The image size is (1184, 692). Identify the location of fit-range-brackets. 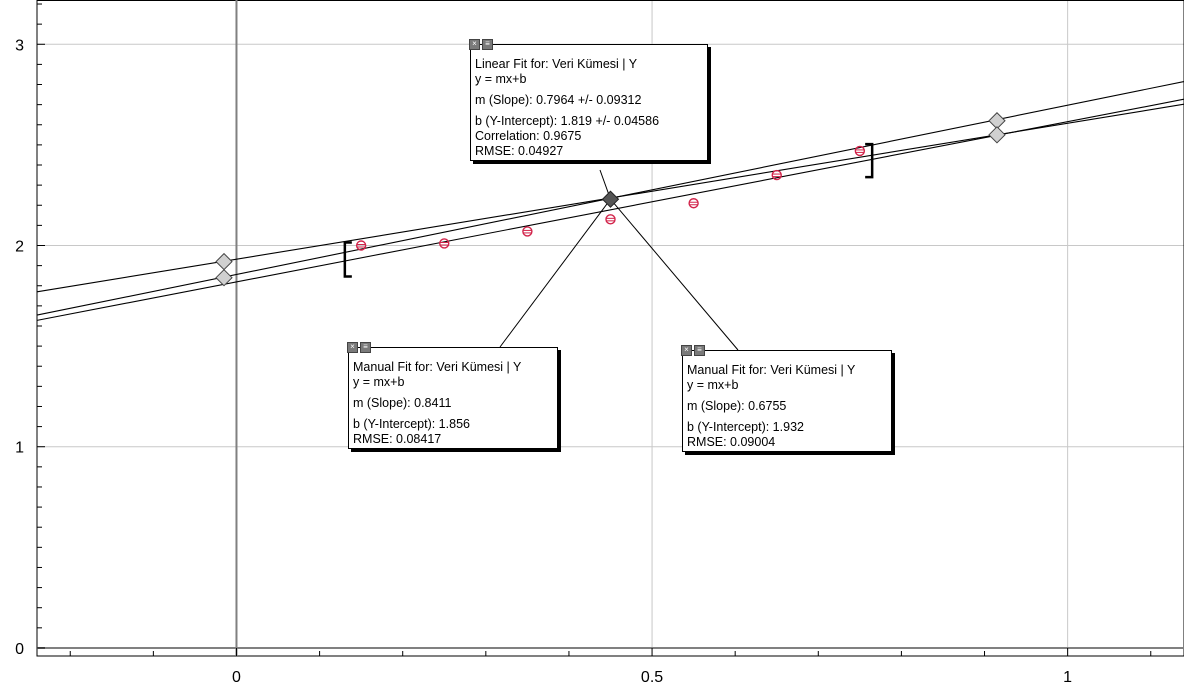
(608, 210).